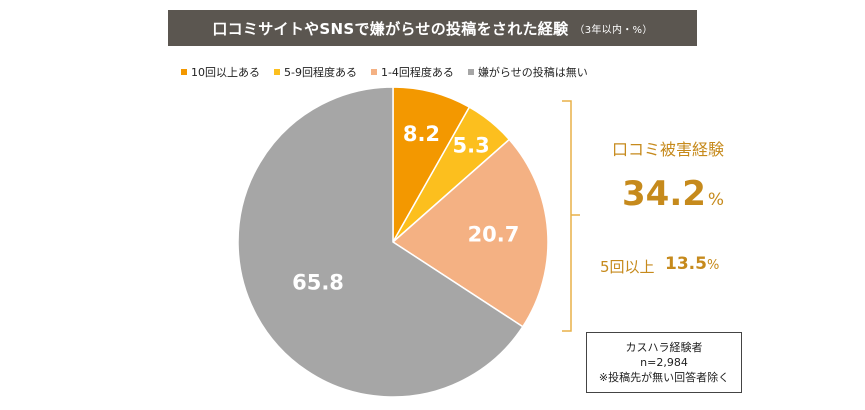  I want to click on legend-item-5to9: 5-9回程度ある, so click(315, 72).